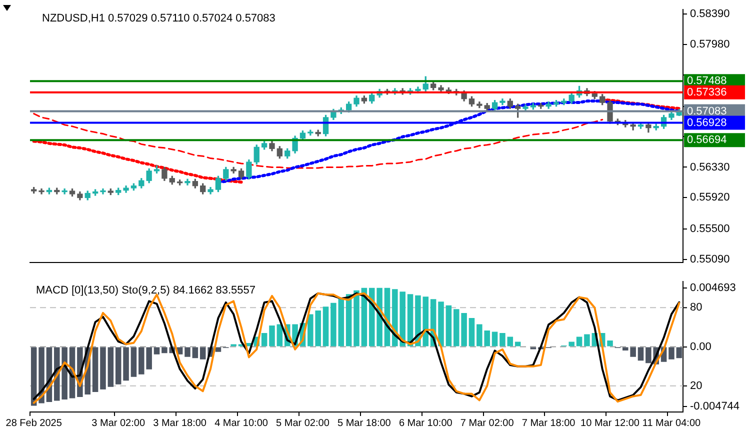 The height and width of the screenshot is (430, 750). What do you see at coordinates (34, 423) in the screenshot?
I see `x-tick-label: 28 Feb 2025` at bounding box center [34, 423].